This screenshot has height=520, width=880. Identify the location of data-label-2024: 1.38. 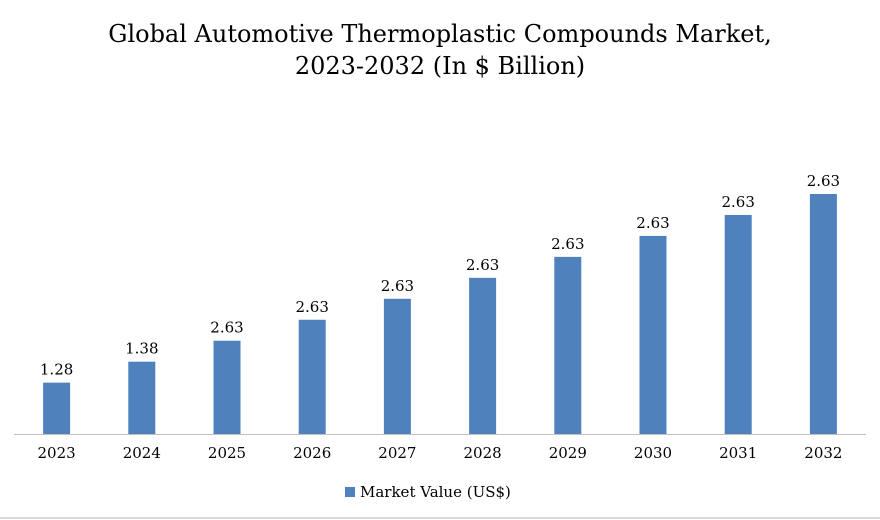
(141, 349).